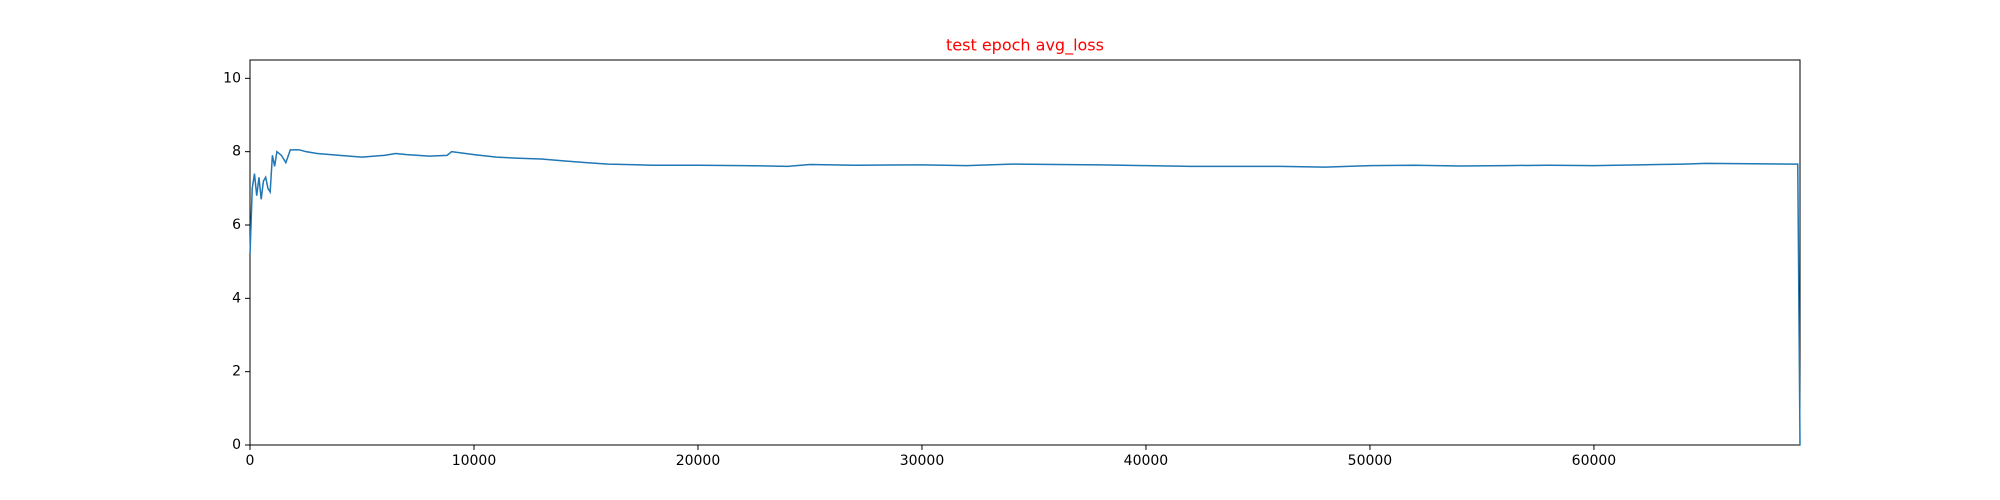  What do you see at coordinates (236, 298) in the screenshot?
I see `y-tick-label: 4` at bounding box center [236, 298].